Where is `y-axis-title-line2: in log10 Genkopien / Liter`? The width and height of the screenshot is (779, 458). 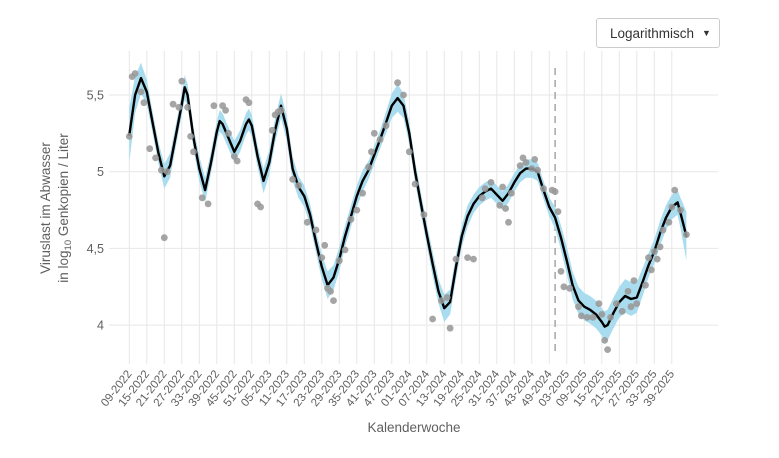 y-axis-title-line2: in log10 Genkopien / Liter is located at coordinates (65, 208).